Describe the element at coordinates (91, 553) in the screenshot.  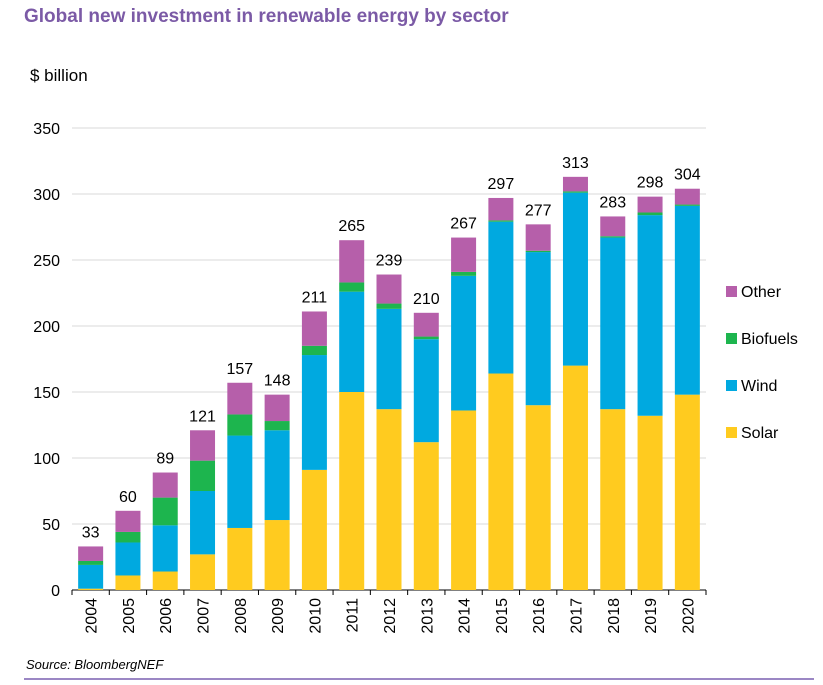
I see `bar-other-2004` at that location.